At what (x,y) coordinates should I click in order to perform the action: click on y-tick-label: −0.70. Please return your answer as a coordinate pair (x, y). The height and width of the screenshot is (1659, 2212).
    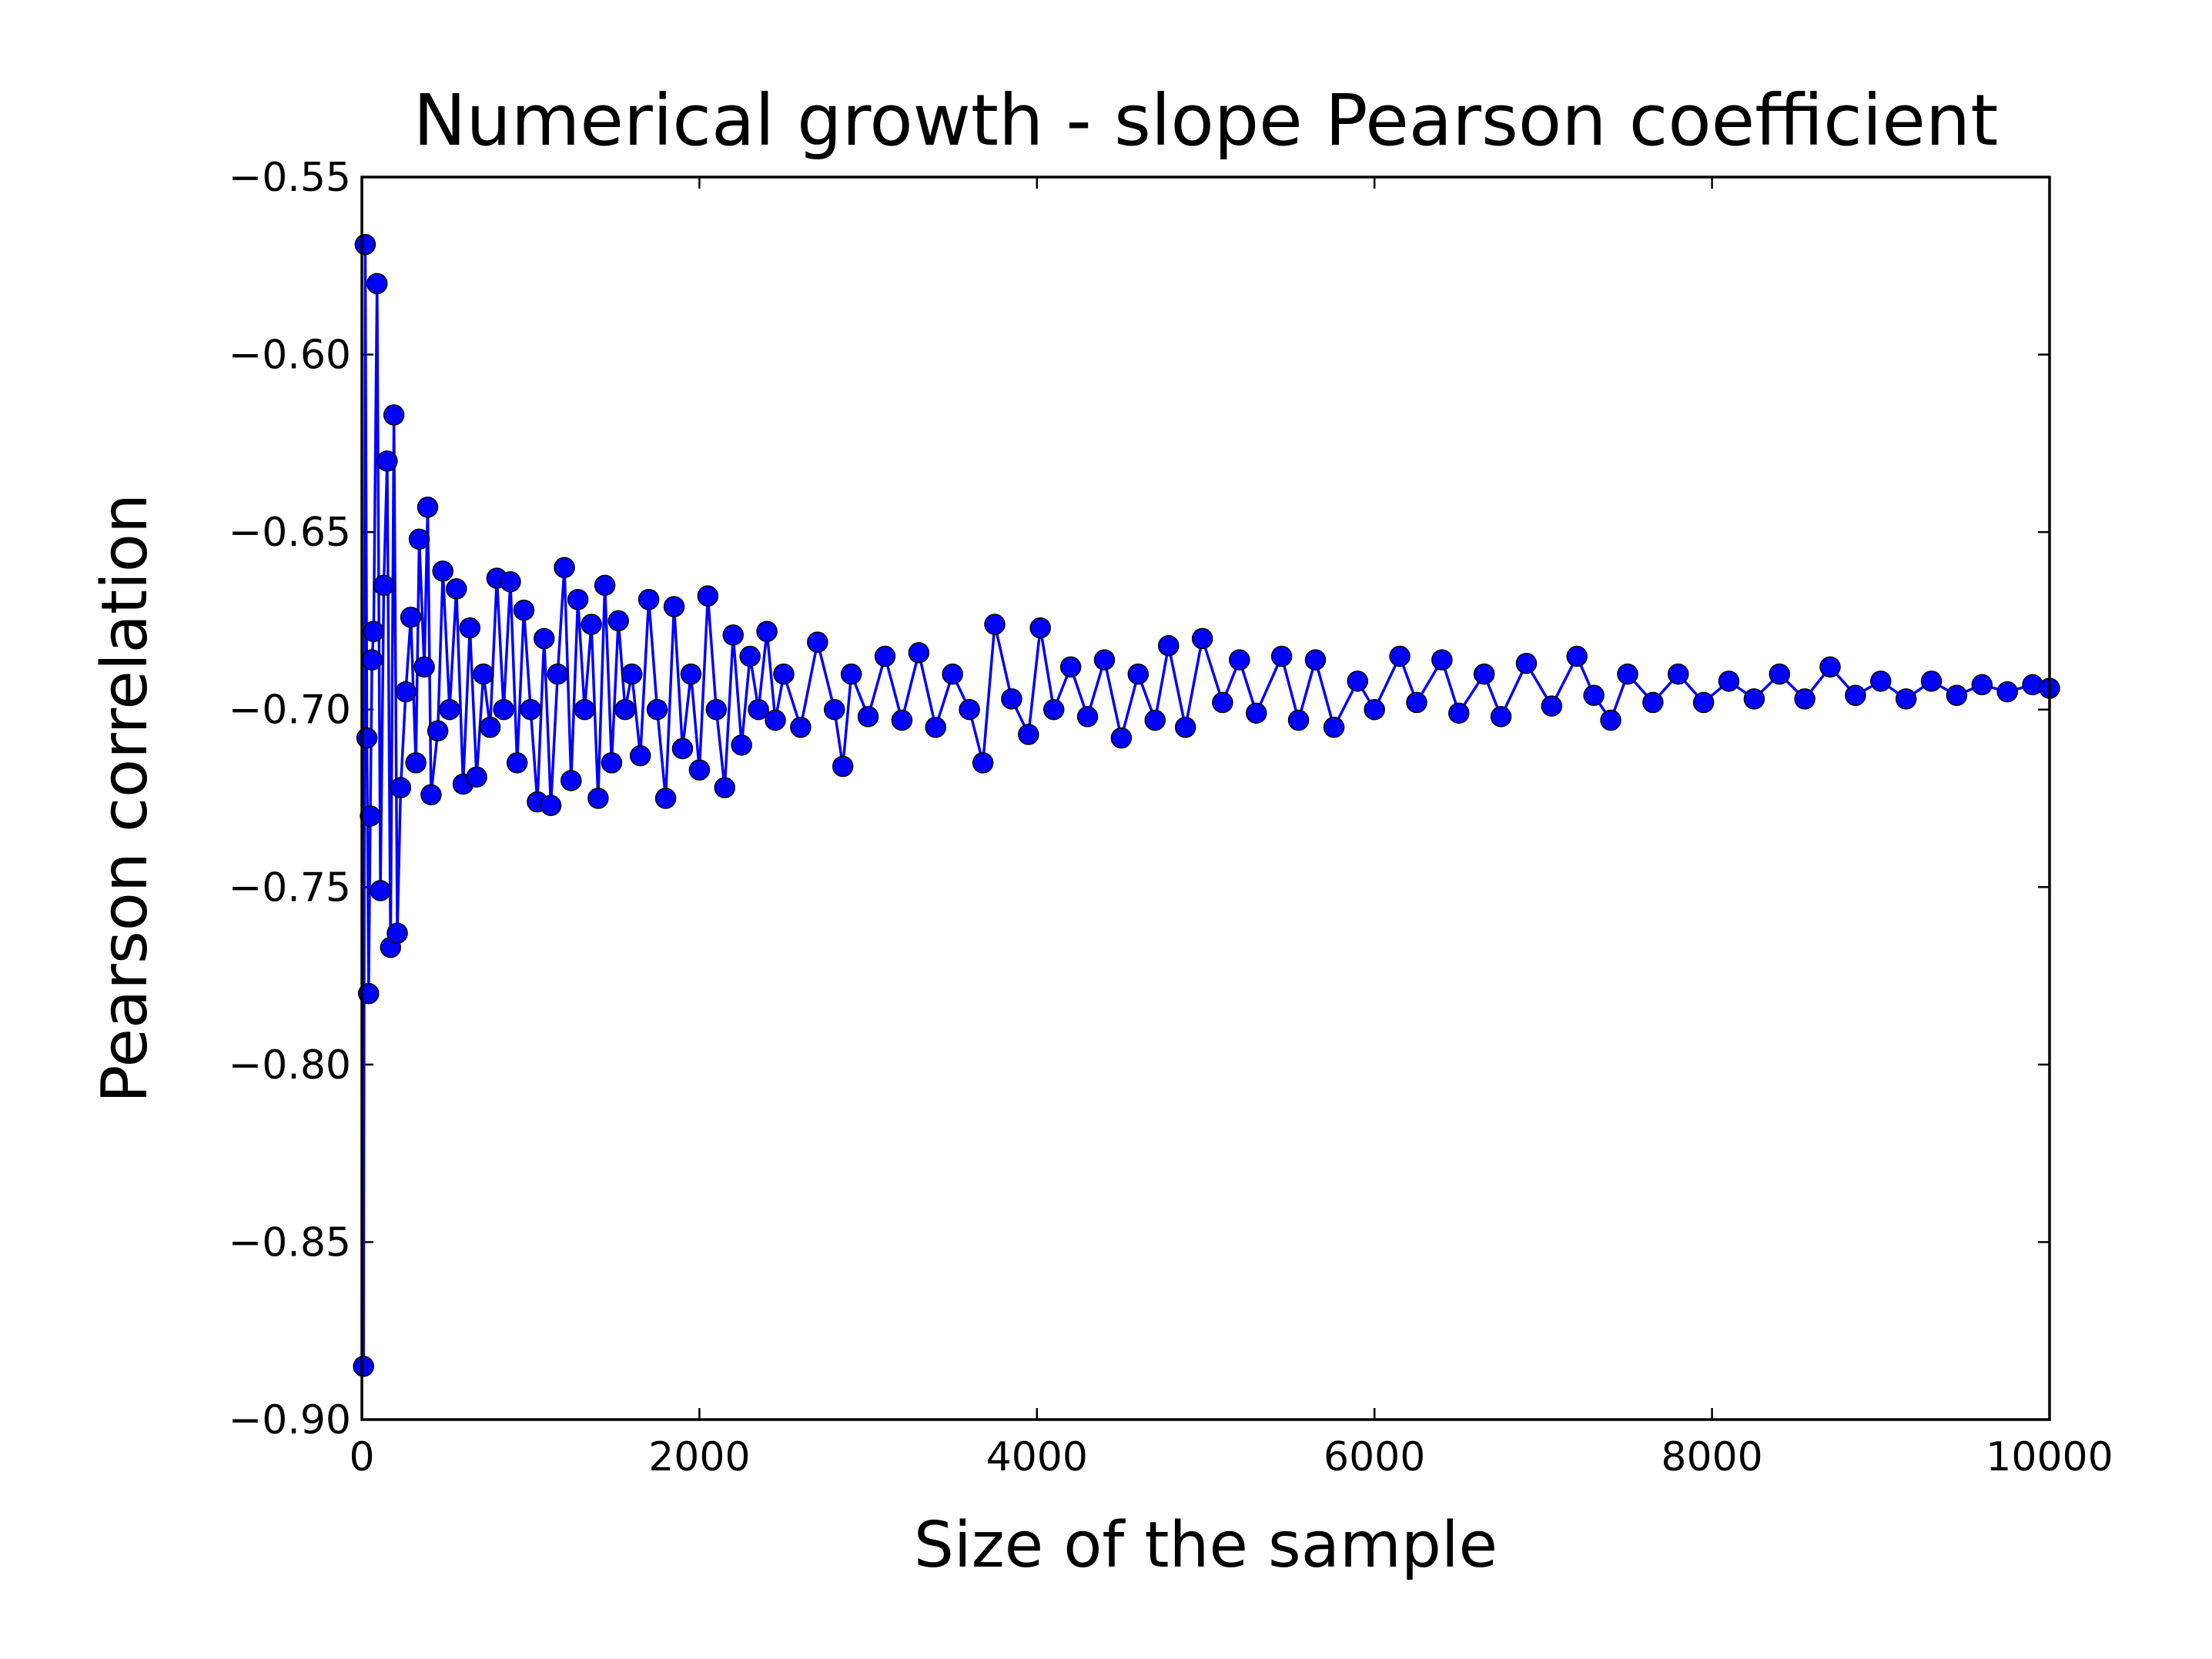
    Looking at the image, I should click on (290, 710).